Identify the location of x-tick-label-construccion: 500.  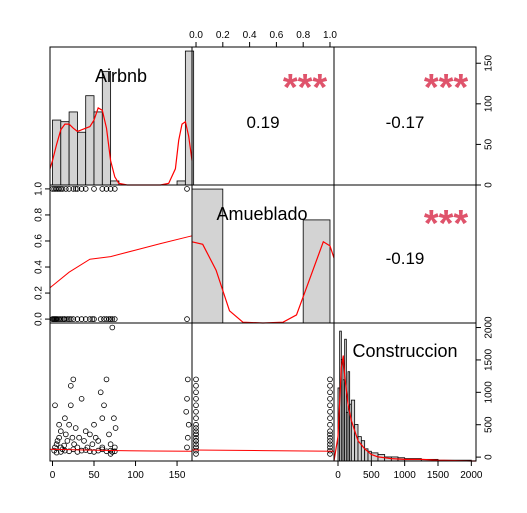
(371, 475).